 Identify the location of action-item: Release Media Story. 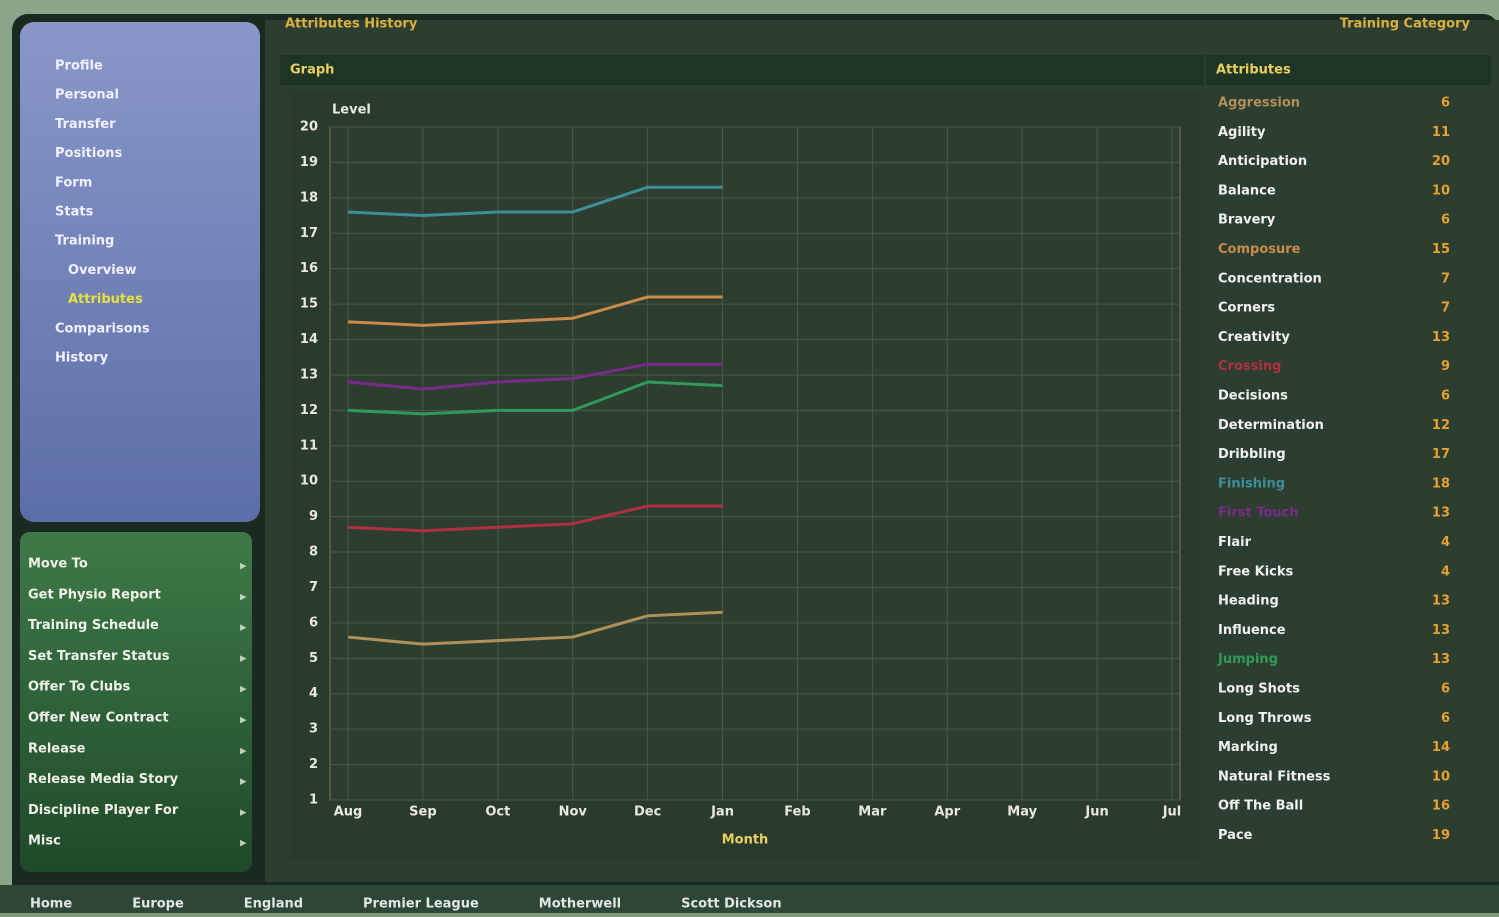
(103, 779).